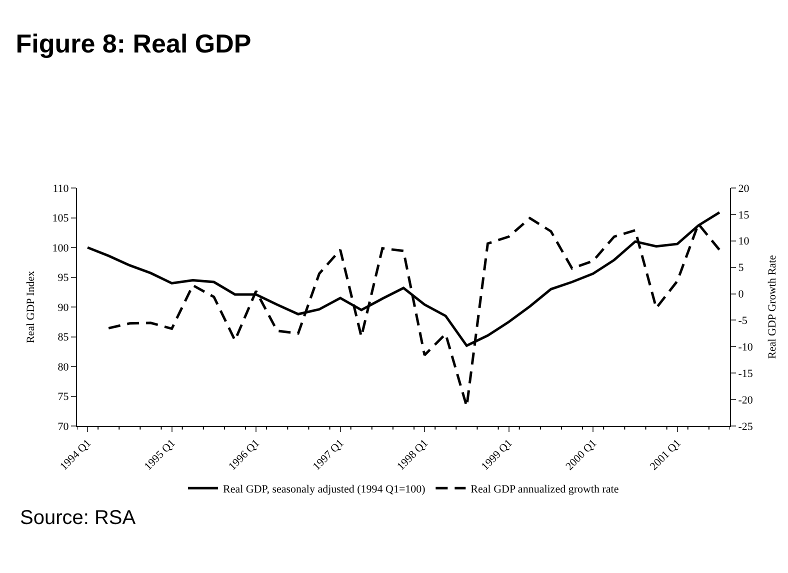  Describe the element at coordinates (64, 308) in the screenshot. I see `y-tick-label: 90` at that location.